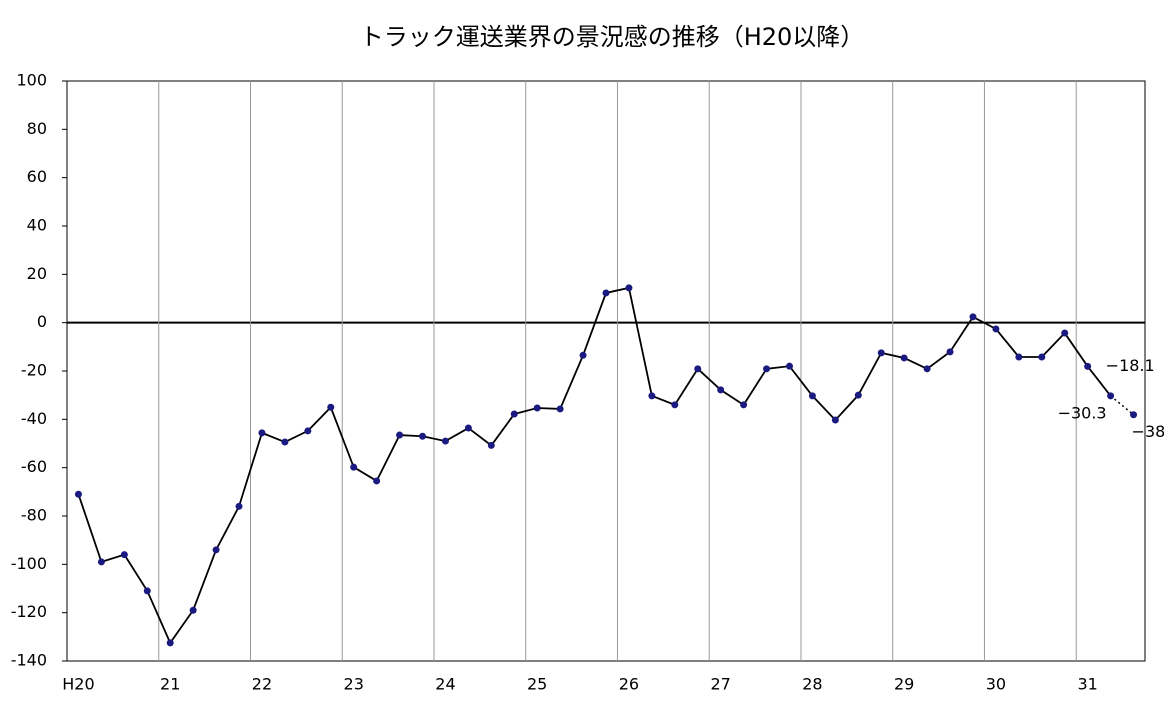 The height and width of the screenshot is (708, 1164). Describe the element at coordinates (996, 684) in the screenshot. I see `x-tick-label: 30` at that location.